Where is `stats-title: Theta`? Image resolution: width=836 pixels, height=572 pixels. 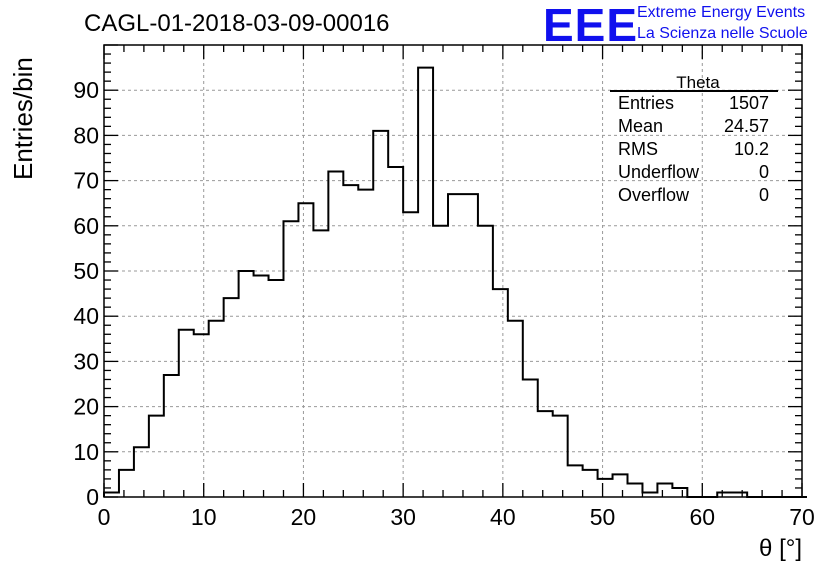 stats-title: Theta is located at coordinates (698, 82).